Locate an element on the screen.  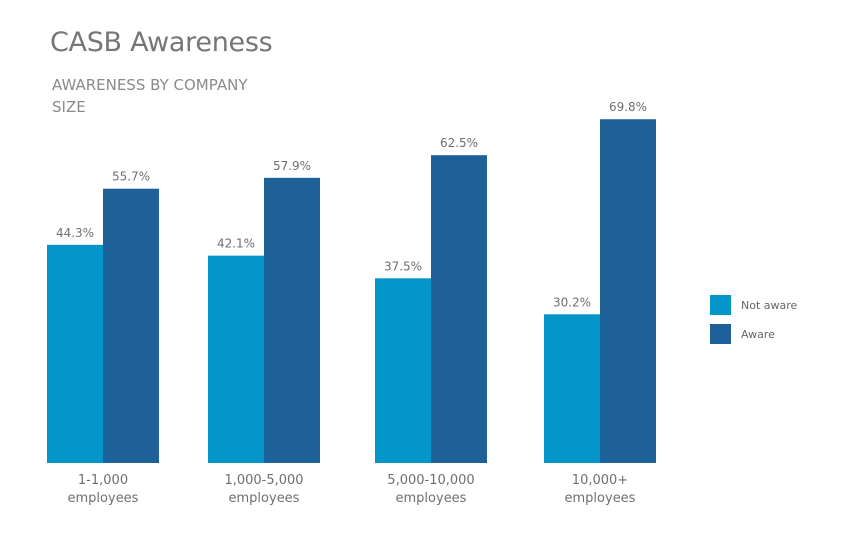
category-label-4-line-2: employees is located at coordinates (600, 498).